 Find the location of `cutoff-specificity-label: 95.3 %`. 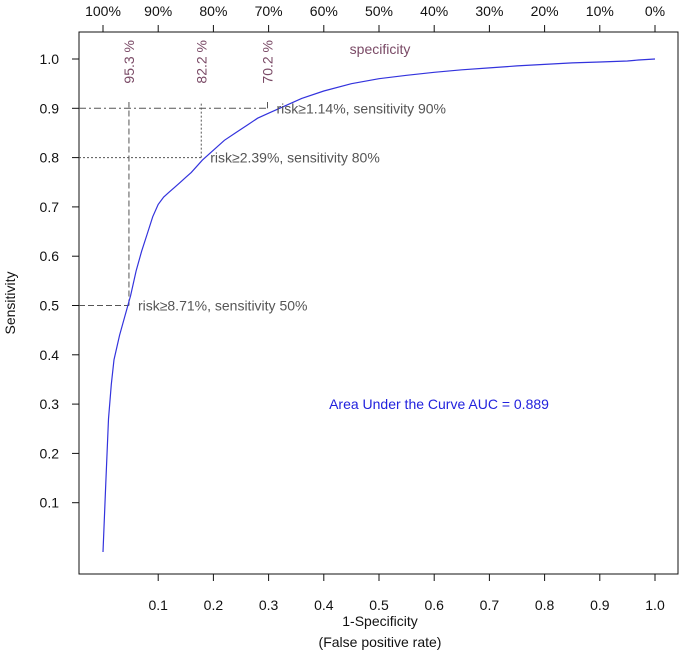

cutoff-specificity-label: 95.3 % is located at coordinates (129, 62).